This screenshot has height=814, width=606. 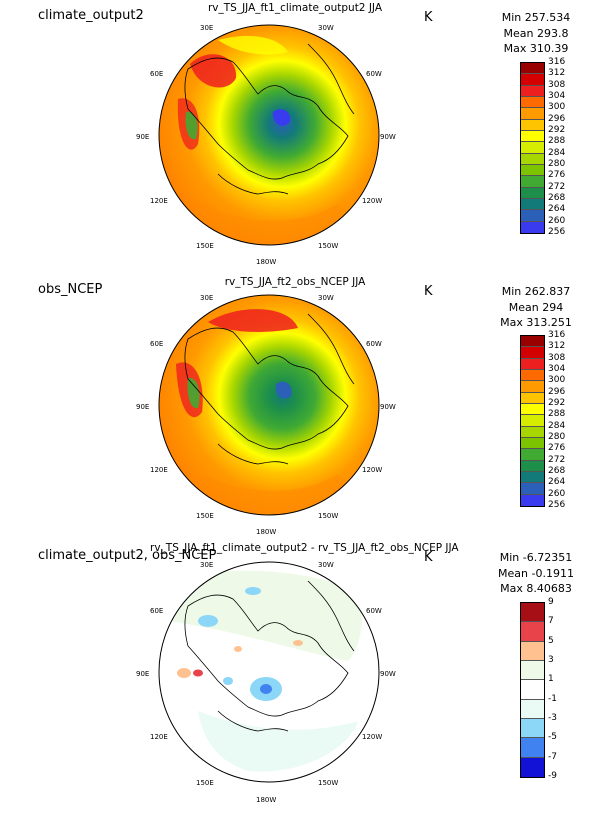 What do you see at coordinates (213, 71) in the screenshot?
I see `warm-region` at bounding box center [213, 71].